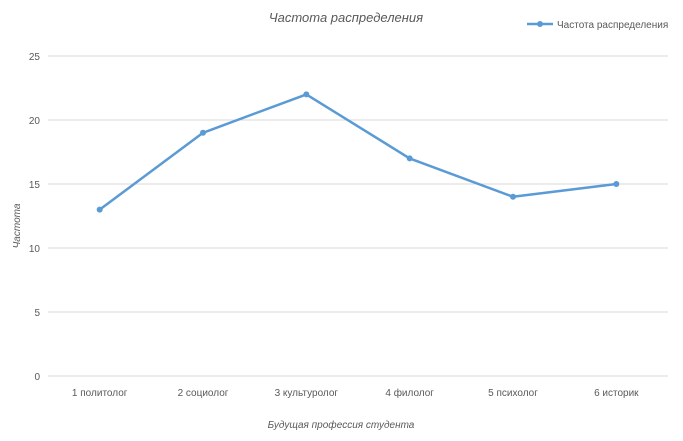 Image resolution: width=683 pixels, height=441 pixels. Describe the element at coordinates (17, 225) in the screenshot. I see `y-axis-title: Частота` at that location.